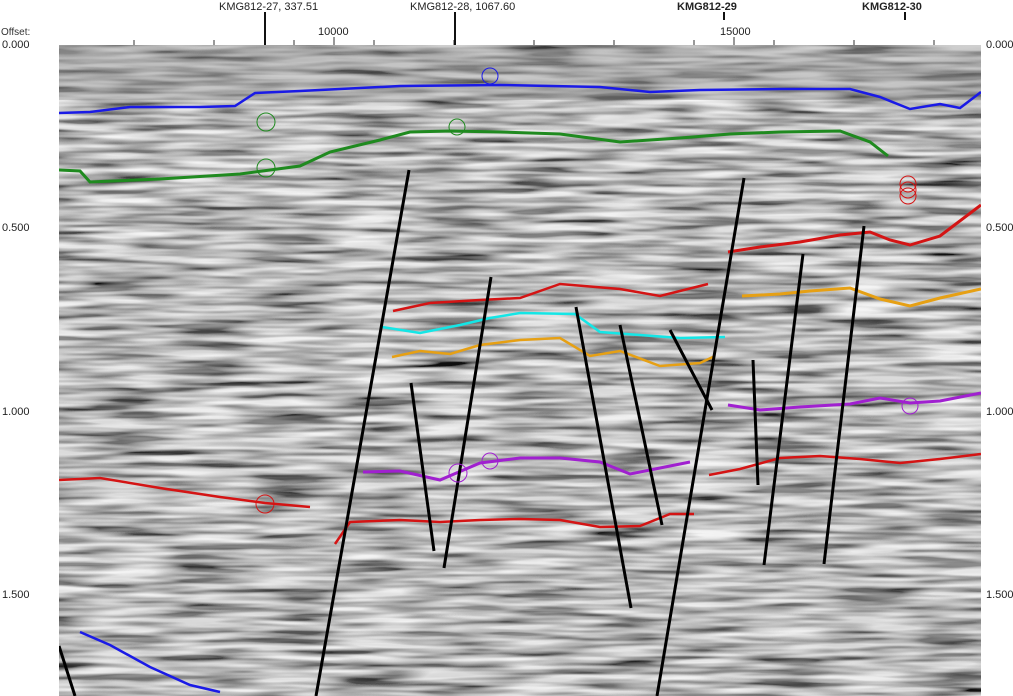 The image size is (1013, 696). I want to click on horizon-red-upper-left, so click(185, 492).